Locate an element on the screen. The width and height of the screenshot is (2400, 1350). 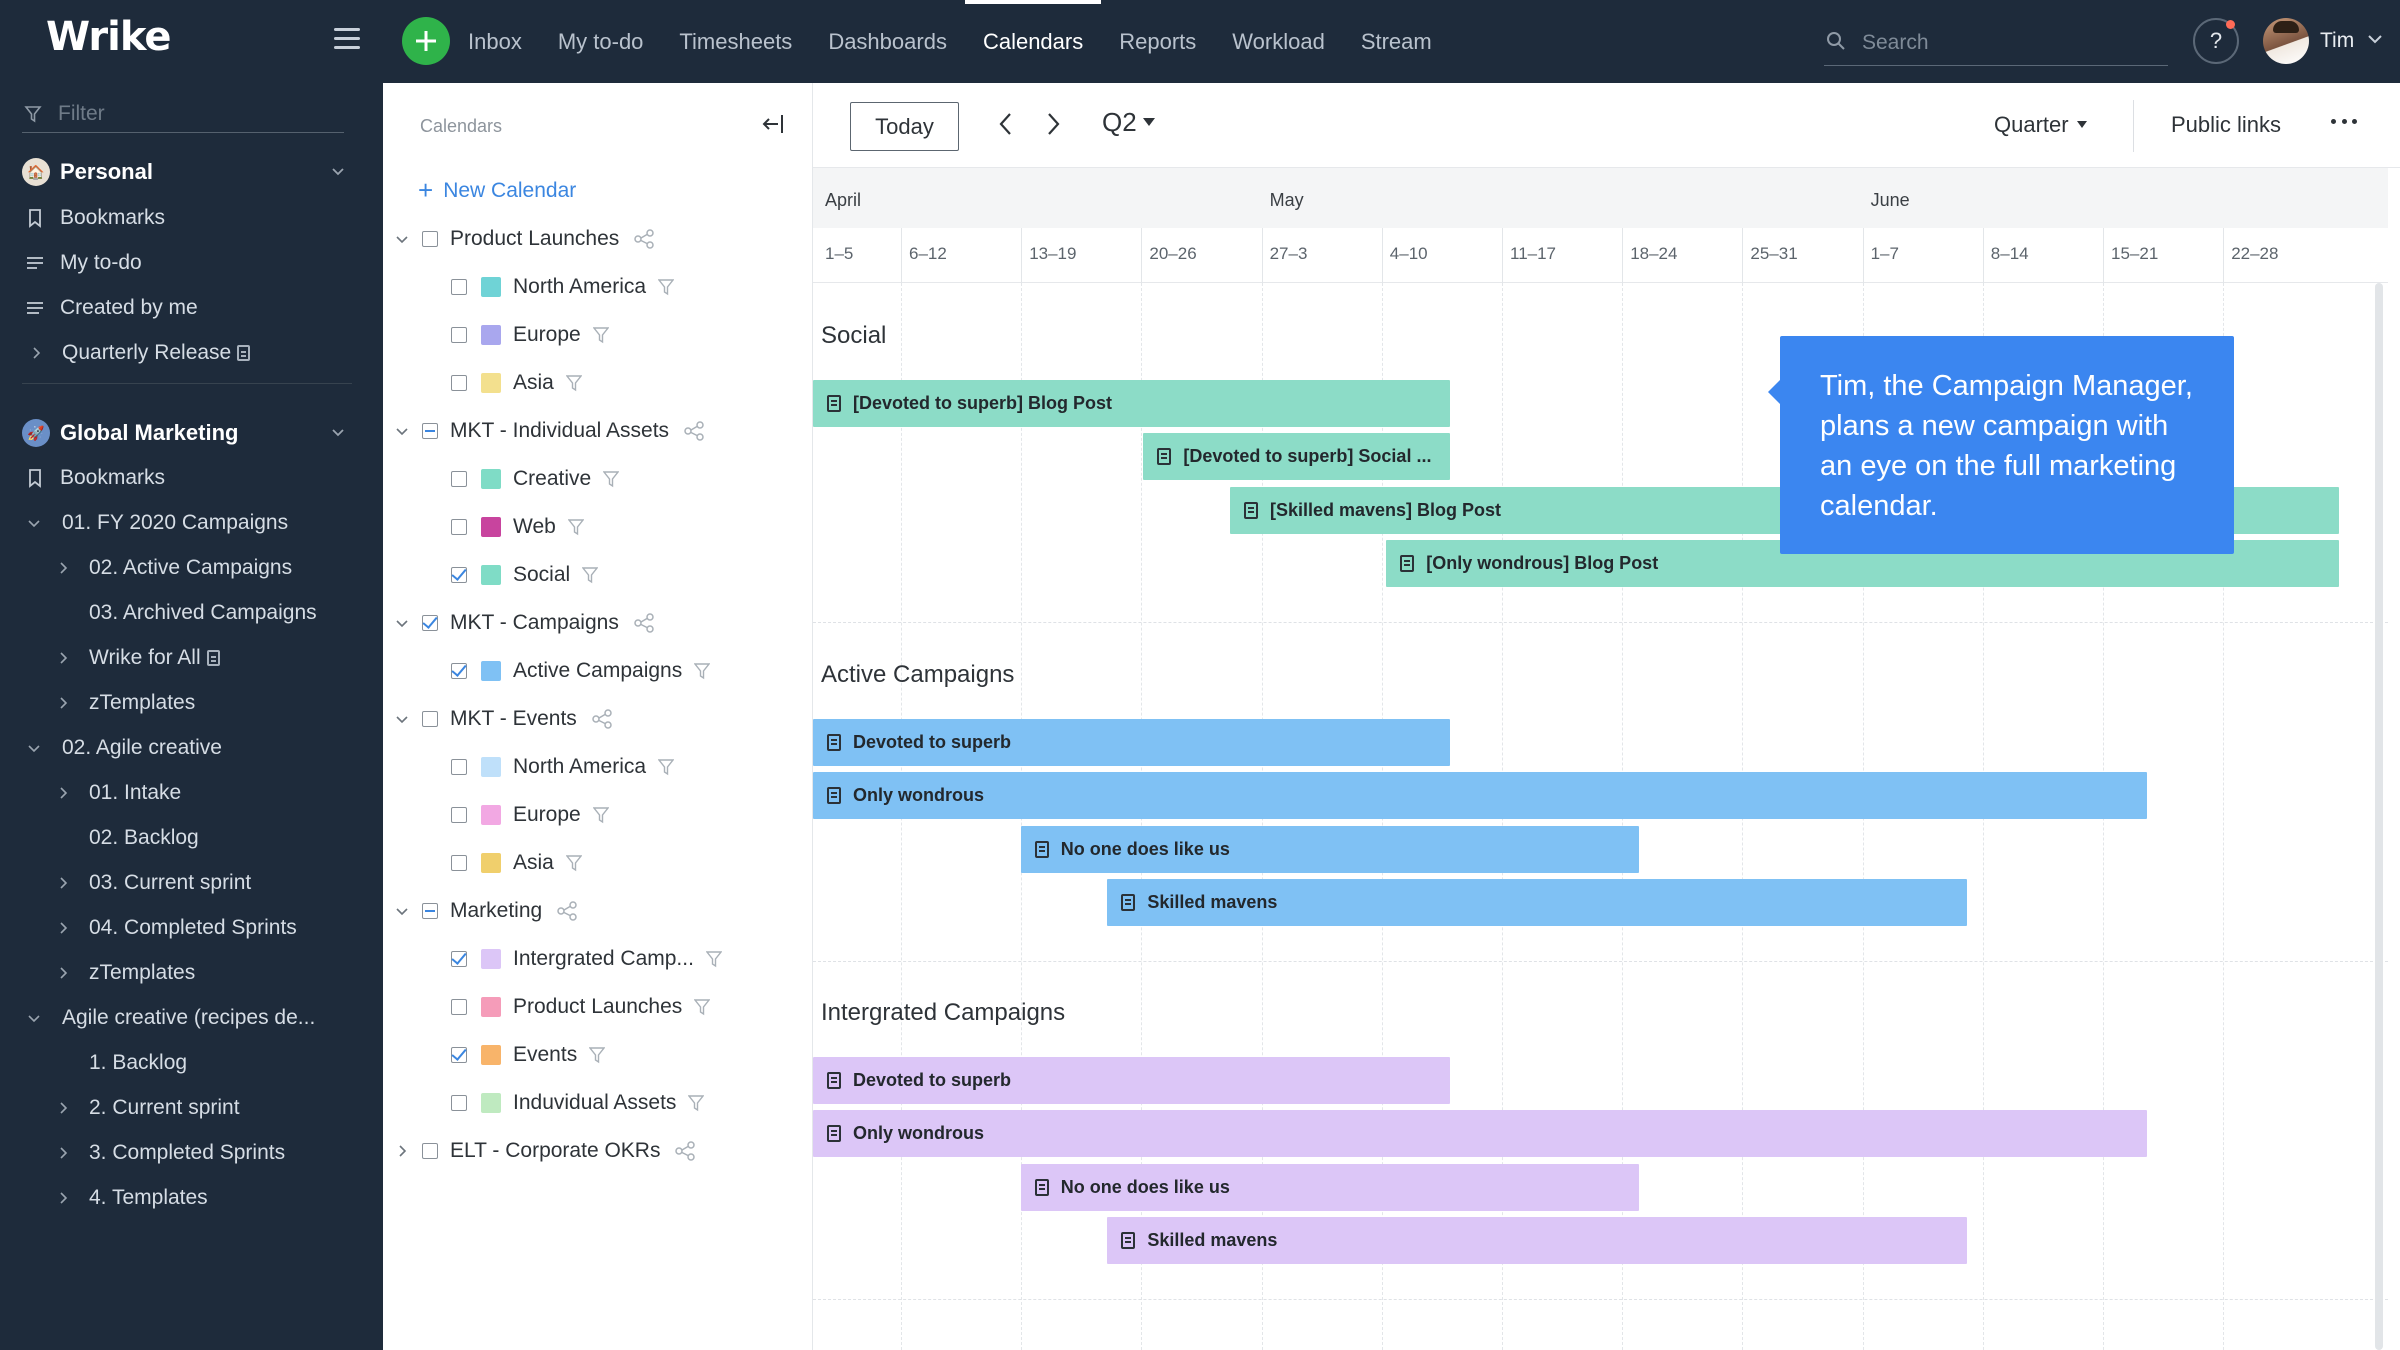
avatar is located at coordinates (2286, 41).